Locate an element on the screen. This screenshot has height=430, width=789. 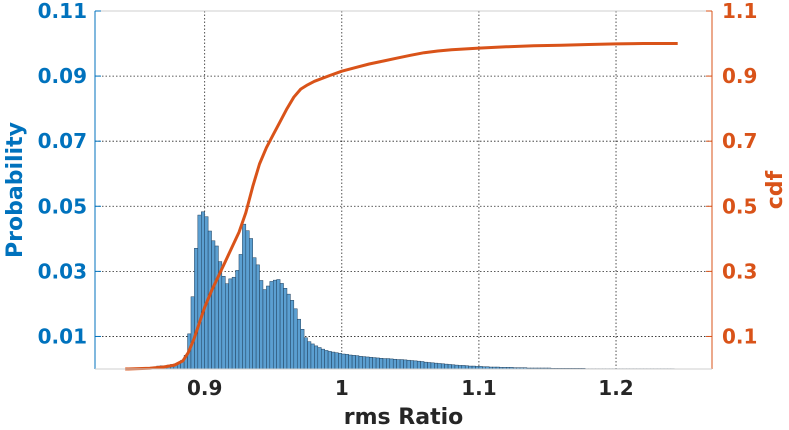
x-tick-label: 1.1 is located at coordinates (478, 388).